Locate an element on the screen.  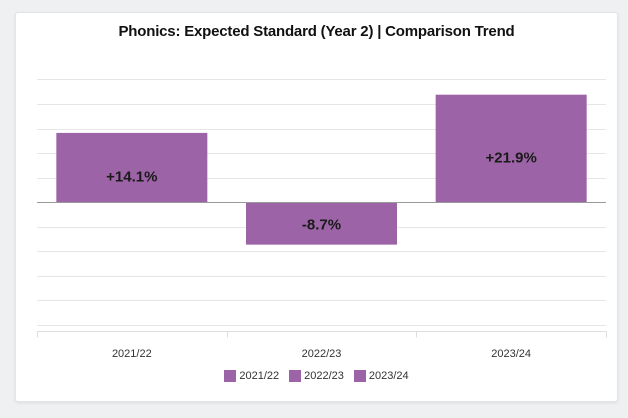
bar-value-label: +21.9% is located at coordinates (511, 157).